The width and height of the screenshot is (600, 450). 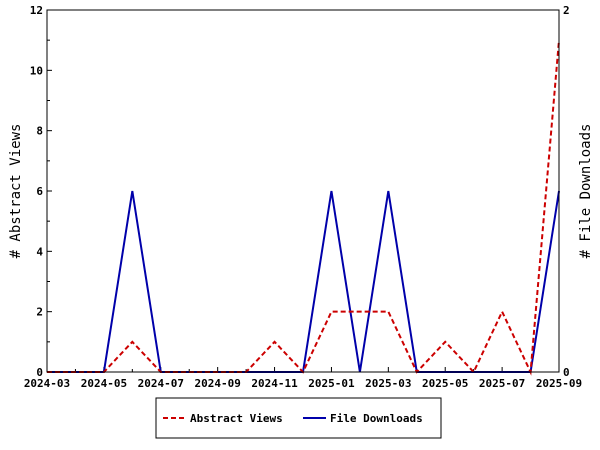 What do you see at coordinates (274, 383) in the screenshot?
I see `x-tick-label: 2024-11` at bounding box center [274, 383].